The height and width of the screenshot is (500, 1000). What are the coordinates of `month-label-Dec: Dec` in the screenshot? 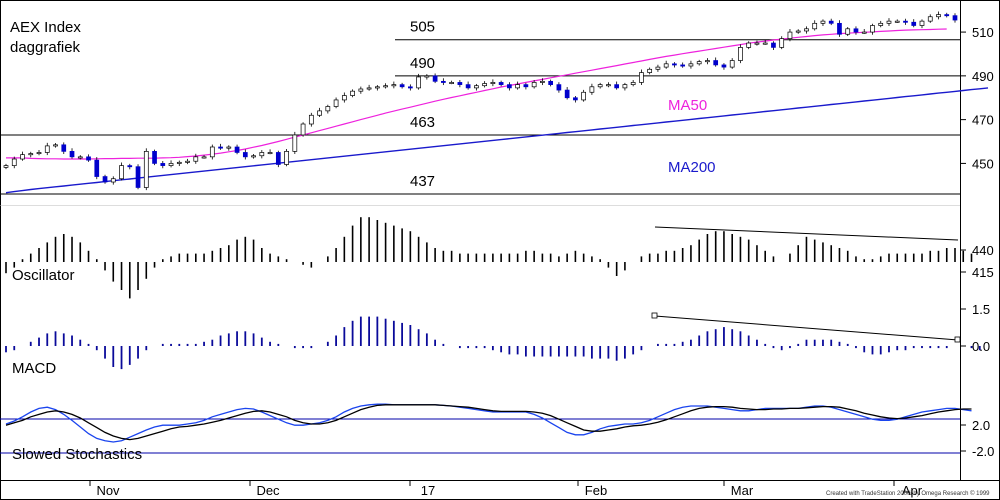 It's located at (268, 490).